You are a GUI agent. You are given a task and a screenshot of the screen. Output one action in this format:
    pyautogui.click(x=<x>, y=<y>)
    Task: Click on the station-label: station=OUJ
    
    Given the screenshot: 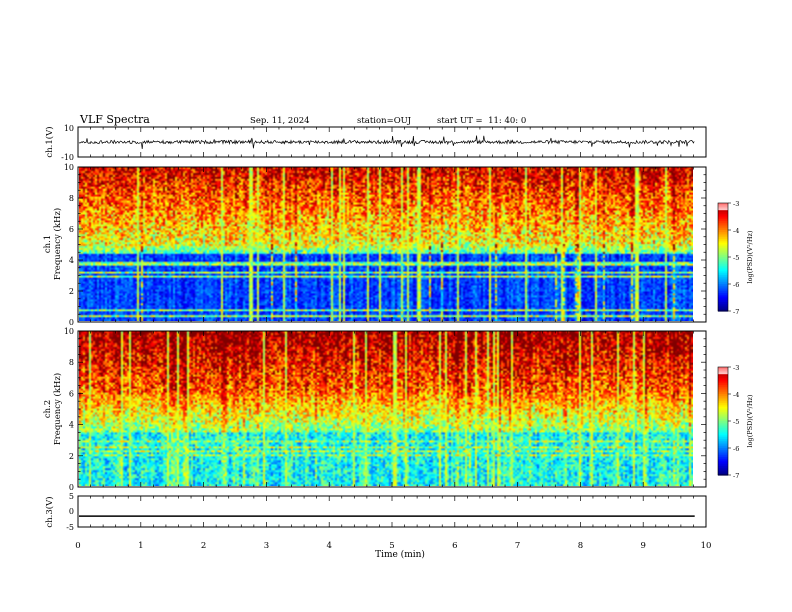 What is the action you would take?
    pyautogui.click(x=384, y=121)
    